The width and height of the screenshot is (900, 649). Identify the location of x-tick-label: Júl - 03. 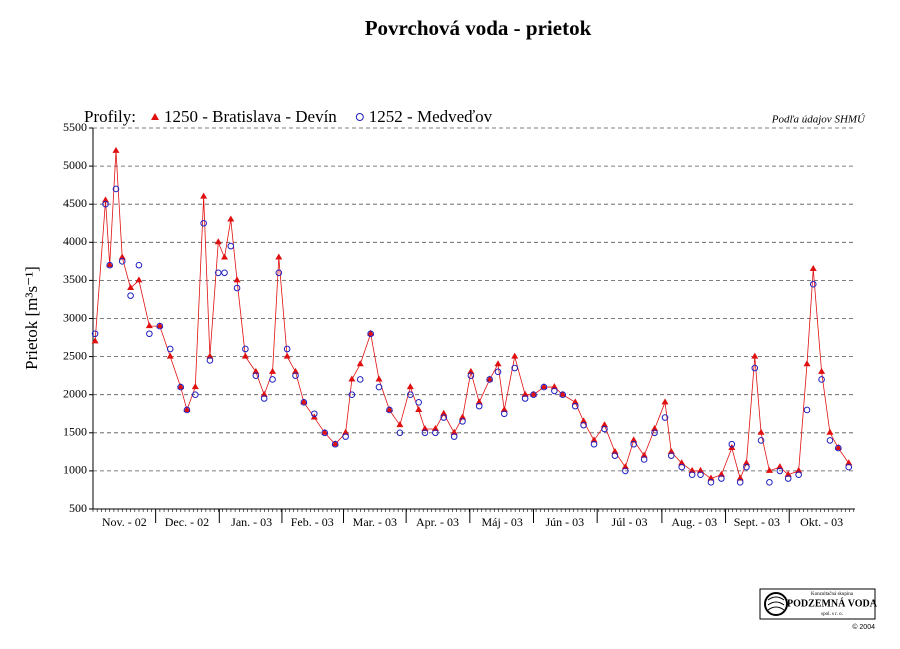
(630, 522).